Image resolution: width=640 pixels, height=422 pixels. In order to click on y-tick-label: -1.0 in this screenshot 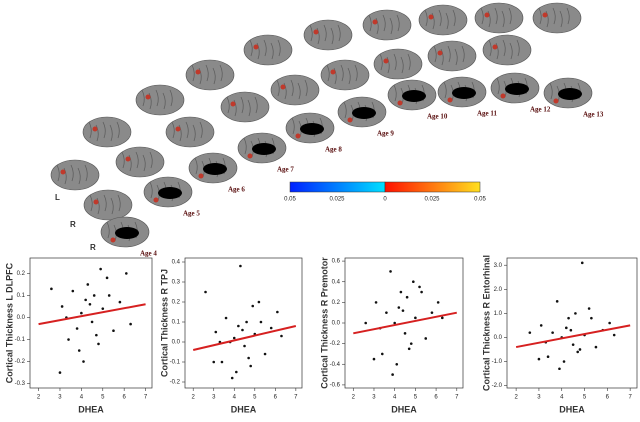, I will do `click(497, 362)`.